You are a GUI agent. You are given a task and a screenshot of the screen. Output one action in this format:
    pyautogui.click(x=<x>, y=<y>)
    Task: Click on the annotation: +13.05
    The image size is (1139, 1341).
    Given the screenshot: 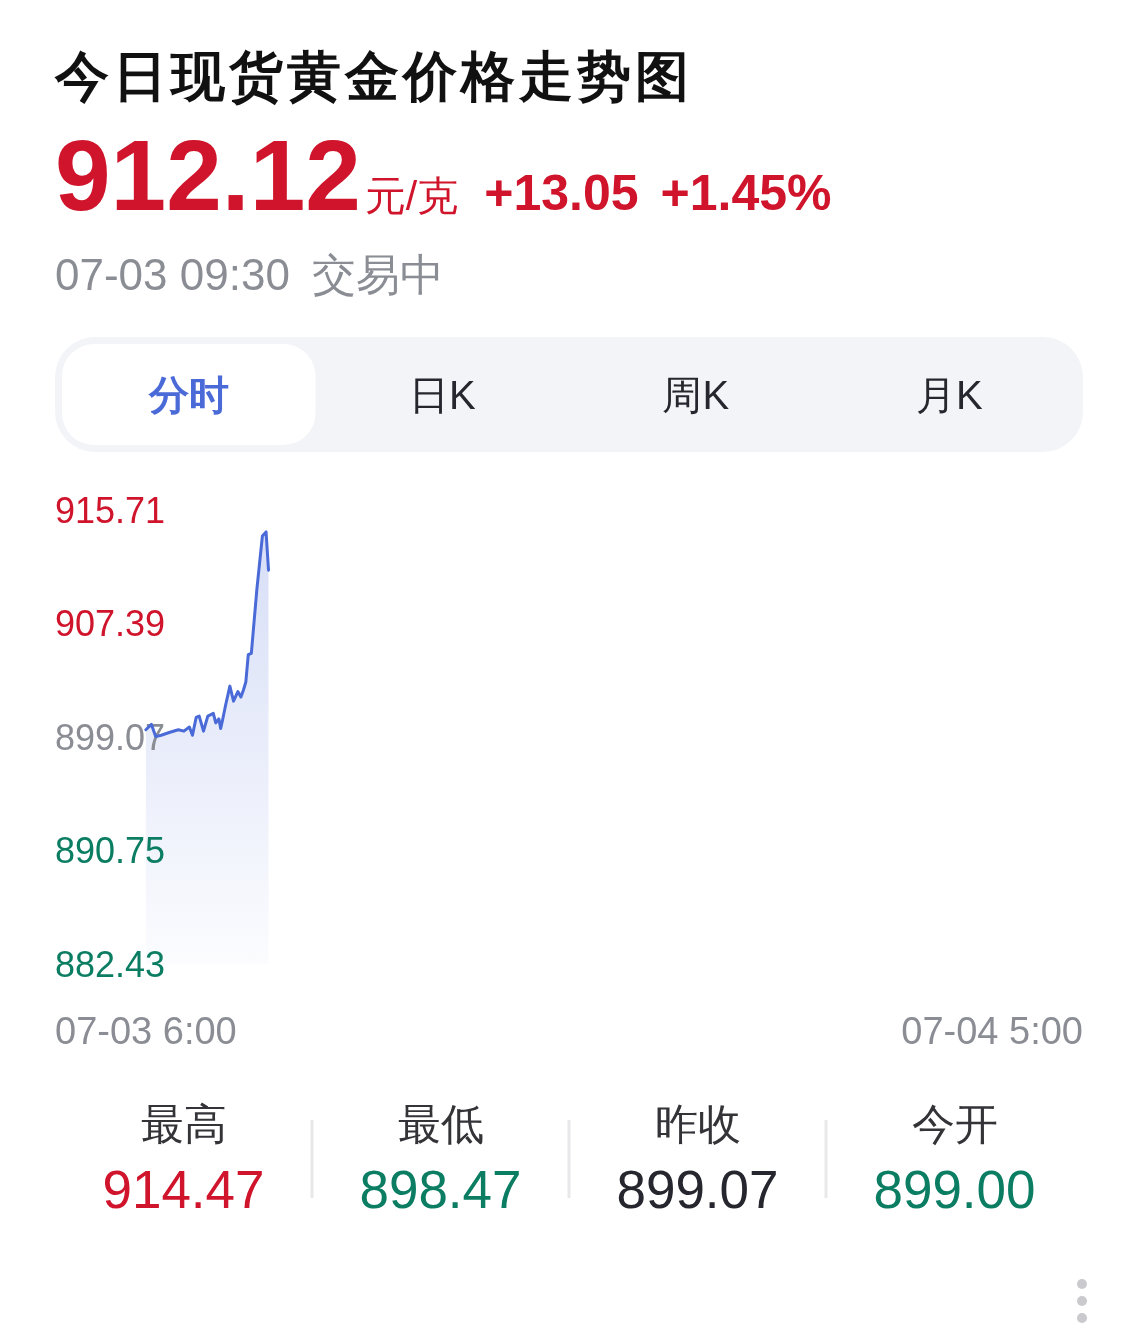 What is the action you would take?
    pyautogui.click(x=561, y=193)
    